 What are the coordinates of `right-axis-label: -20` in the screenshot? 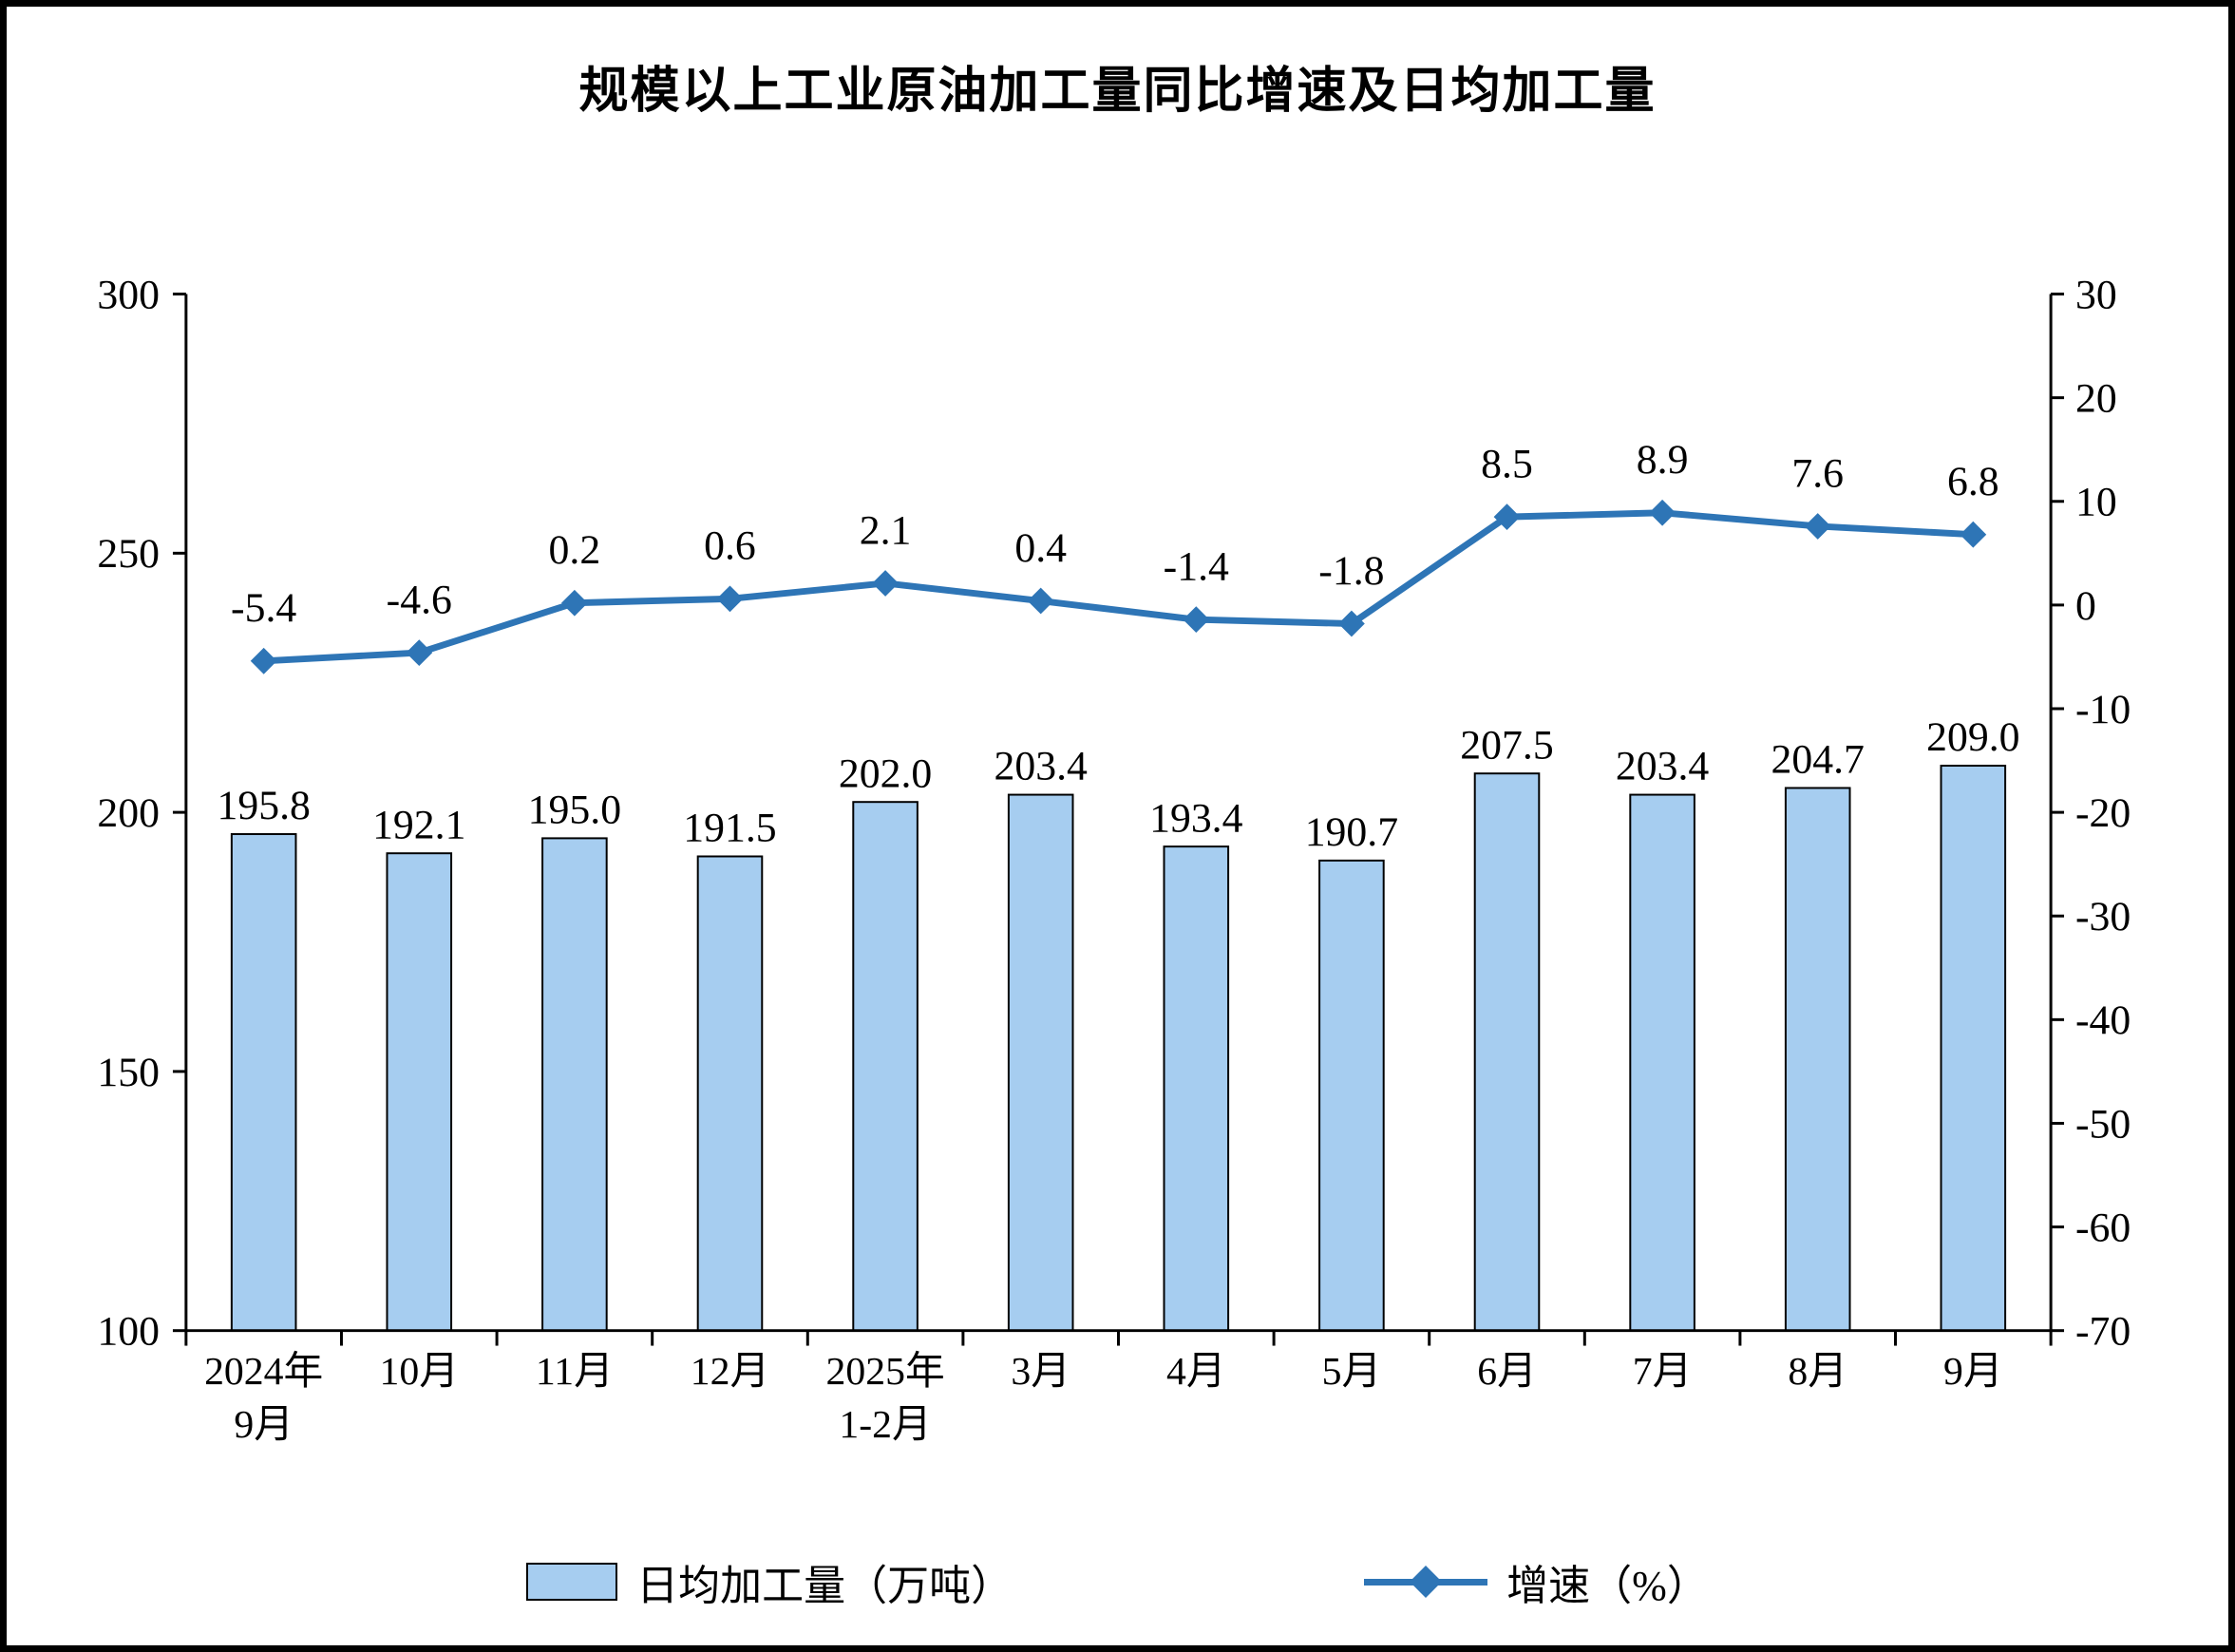 It's located at (2103, 813).